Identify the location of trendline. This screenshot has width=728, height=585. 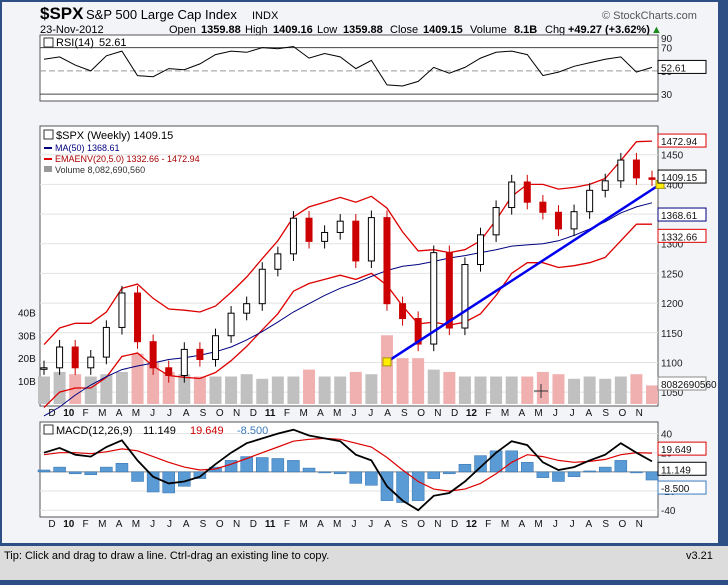
(523, 273).